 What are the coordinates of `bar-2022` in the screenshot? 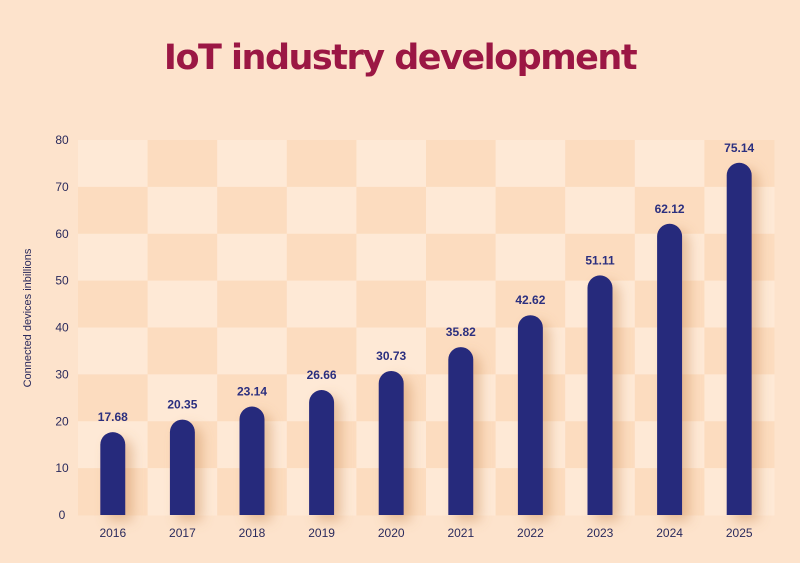 It's located at (530, 415).